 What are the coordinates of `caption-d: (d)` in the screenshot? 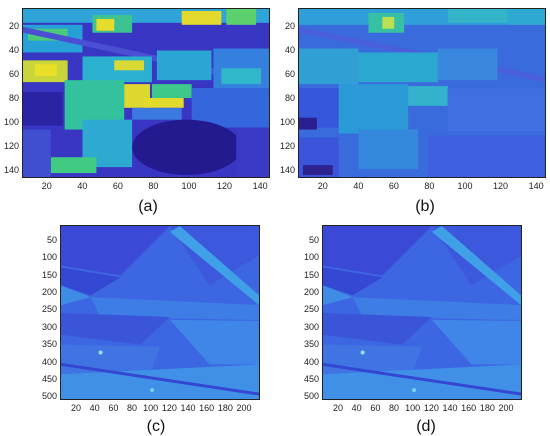 It's located at (426, 426).